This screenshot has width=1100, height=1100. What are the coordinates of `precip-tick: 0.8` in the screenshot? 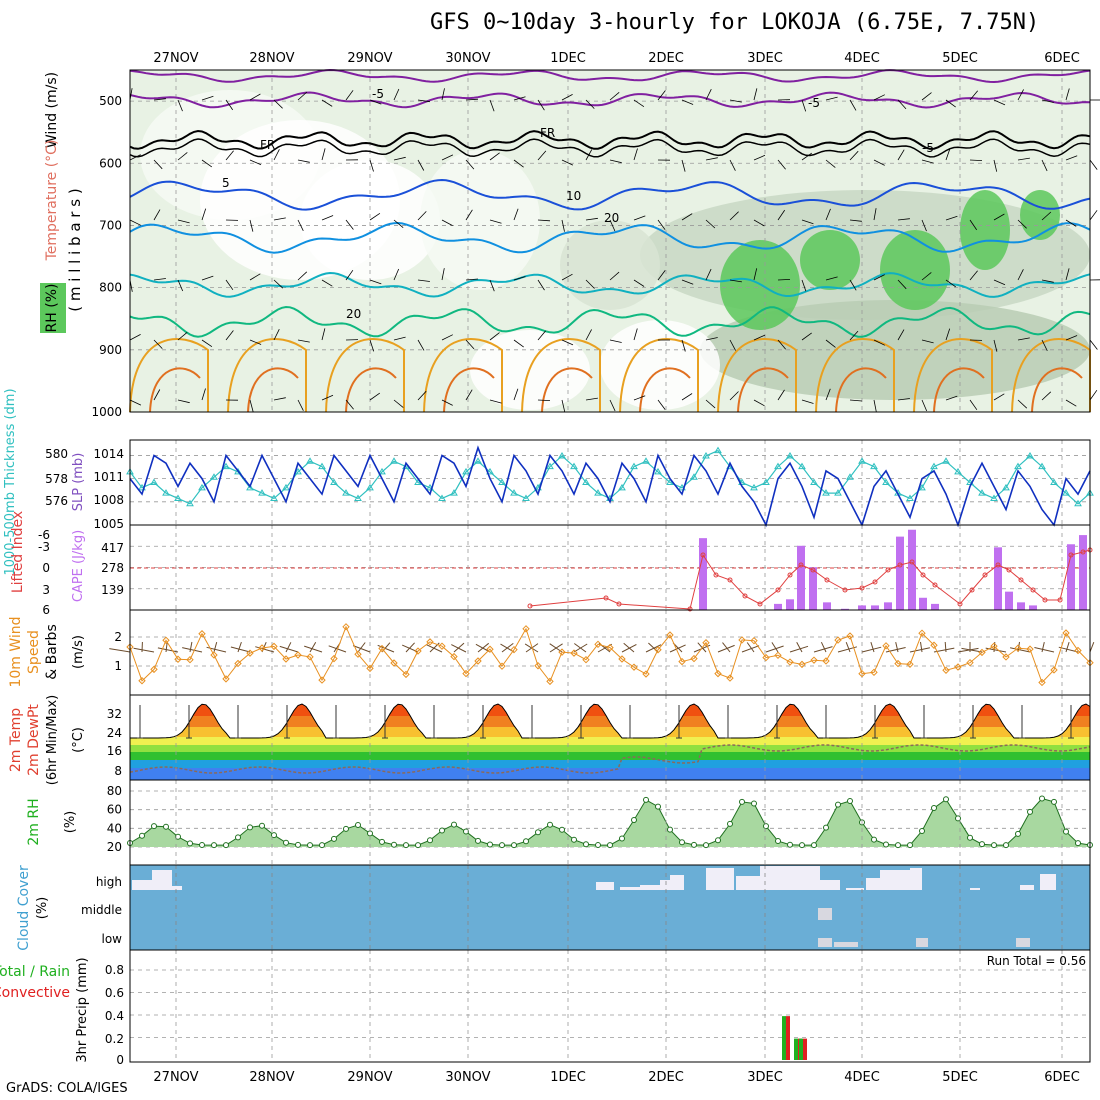 It's located at (114, 970).